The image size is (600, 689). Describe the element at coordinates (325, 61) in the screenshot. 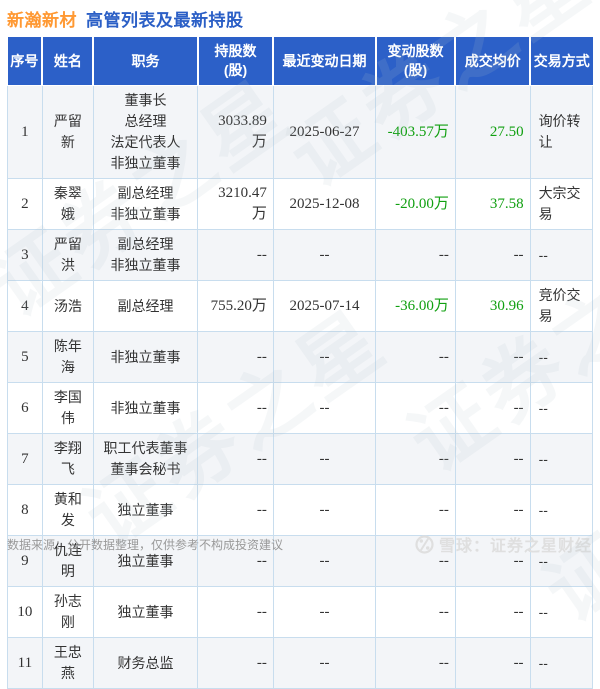

I see `column-header-date: 最近变动日期` at that location.